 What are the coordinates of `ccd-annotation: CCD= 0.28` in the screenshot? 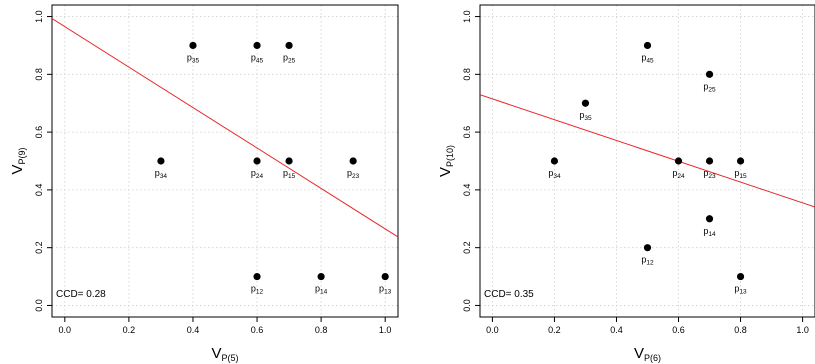 It's located at (81, 294).